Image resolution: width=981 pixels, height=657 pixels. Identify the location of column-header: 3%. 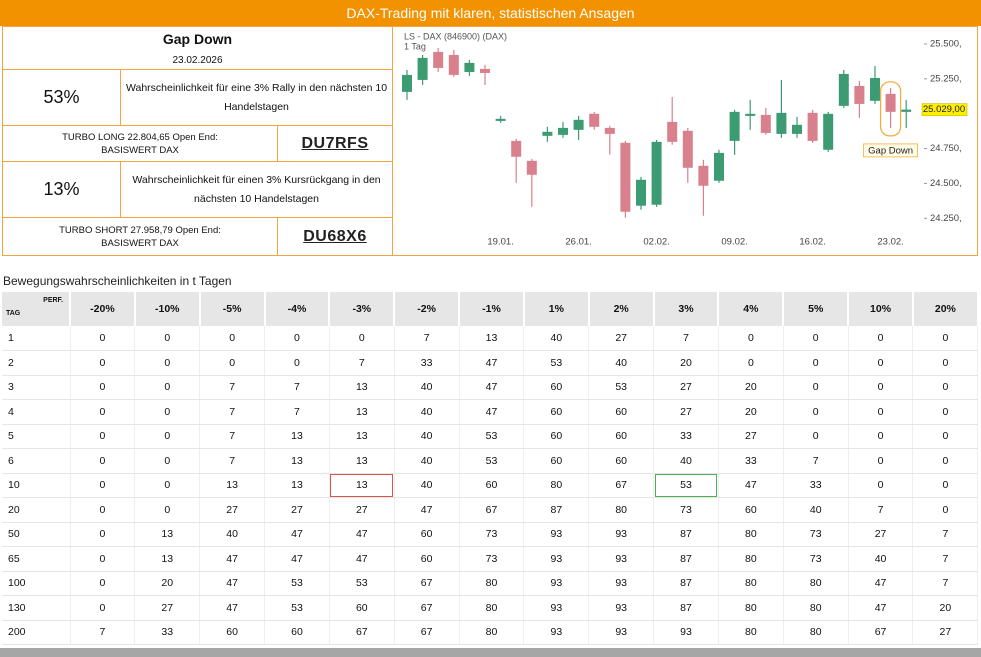
(686, 309).